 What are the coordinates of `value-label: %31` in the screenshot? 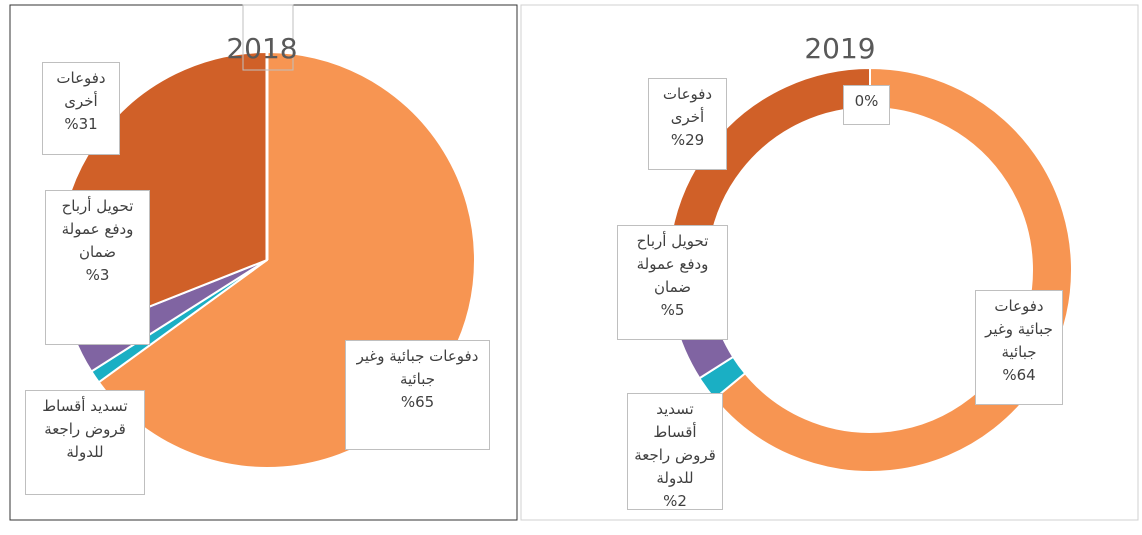 It's located at (81, 124).